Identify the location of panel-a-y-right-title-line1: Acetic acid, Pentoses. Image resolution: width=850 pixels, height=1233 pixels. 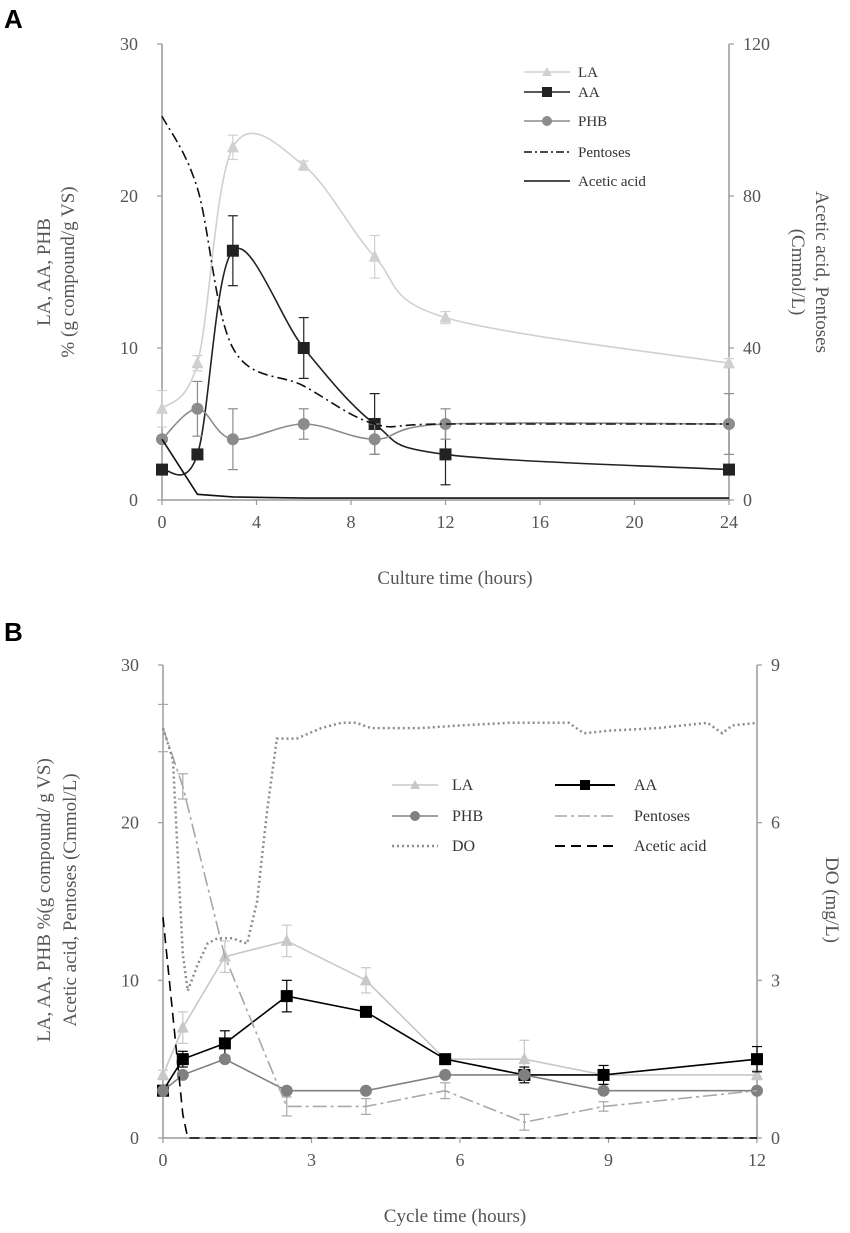
(821, 272).